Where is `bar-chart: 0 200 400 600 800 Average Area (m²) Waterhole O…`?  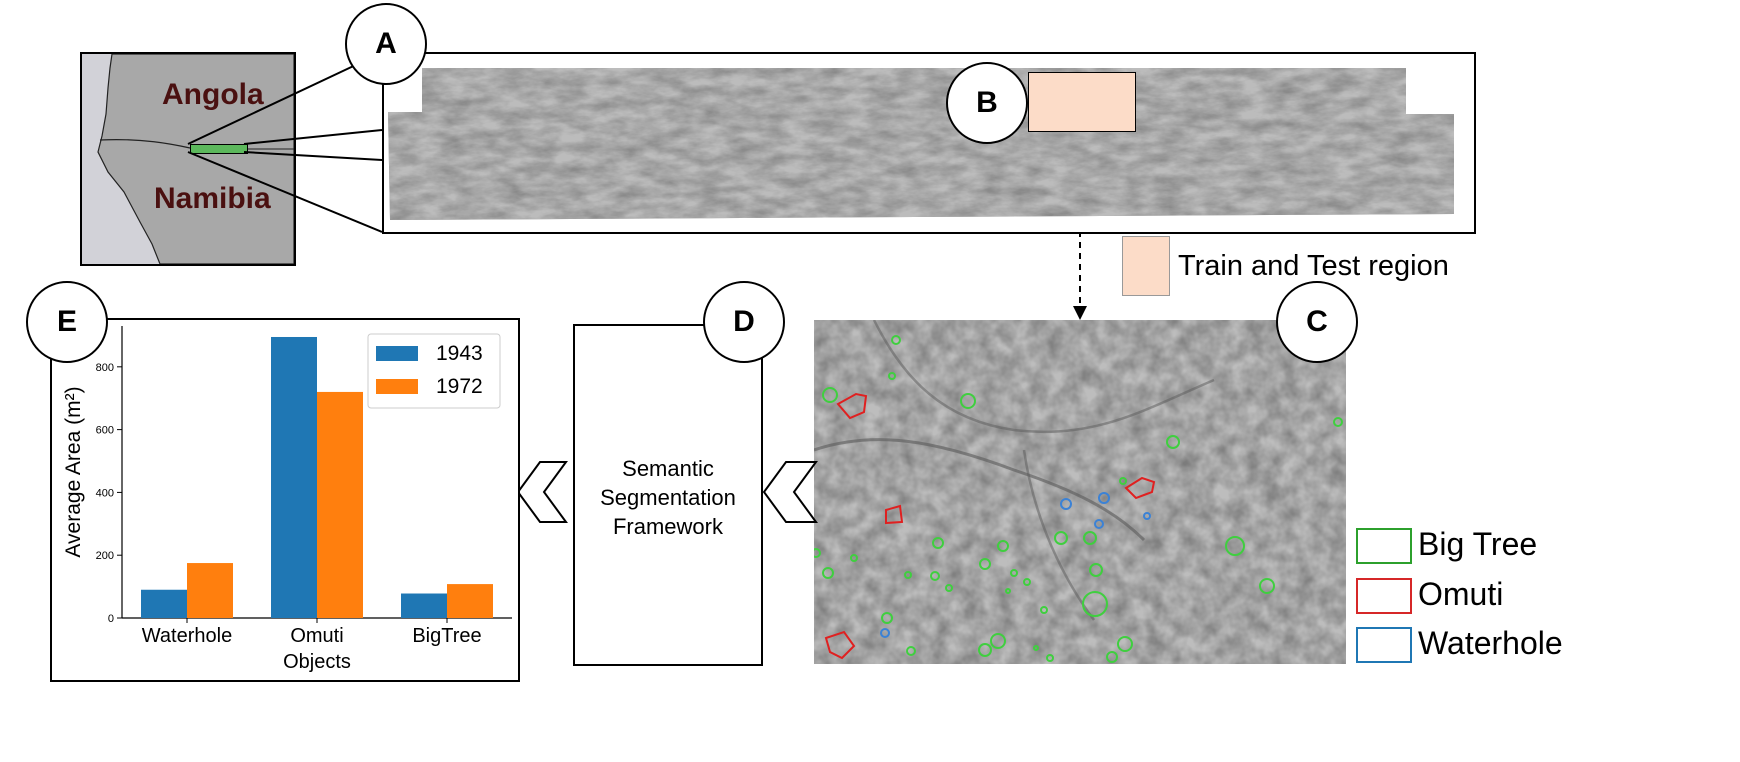
bar-chart: 0 200 400 600 800 Average Area (m²) Waterhole O… is located at coordinates (287, 499).